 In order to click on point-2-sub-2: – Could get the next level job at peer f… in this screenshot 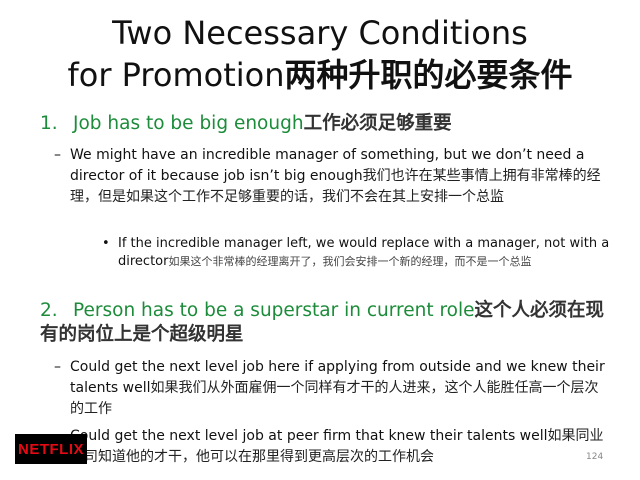, I will do `click(332, 447)`.